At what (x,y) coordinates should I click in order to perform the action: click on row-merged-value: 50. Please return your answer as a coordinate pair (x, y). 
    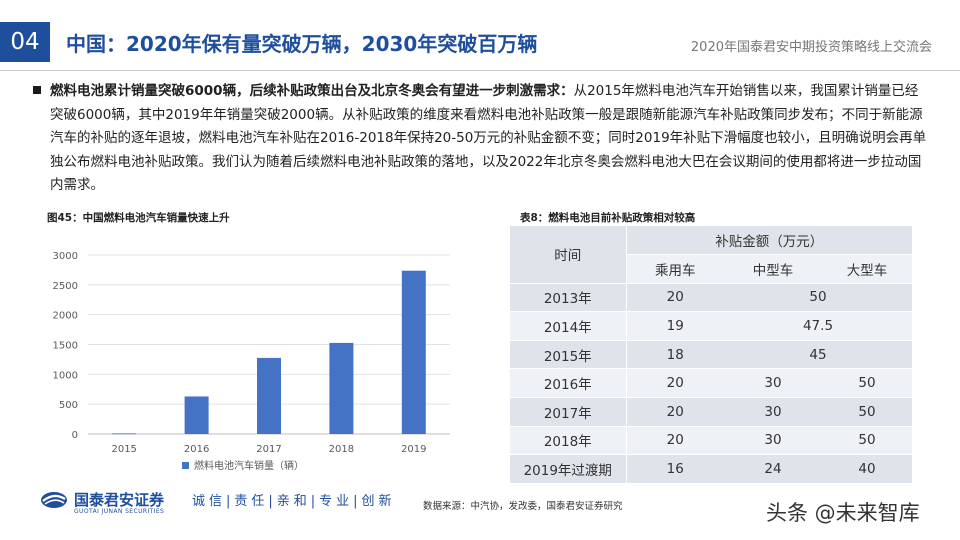
    Looking at the image, I should click on (818, 298).